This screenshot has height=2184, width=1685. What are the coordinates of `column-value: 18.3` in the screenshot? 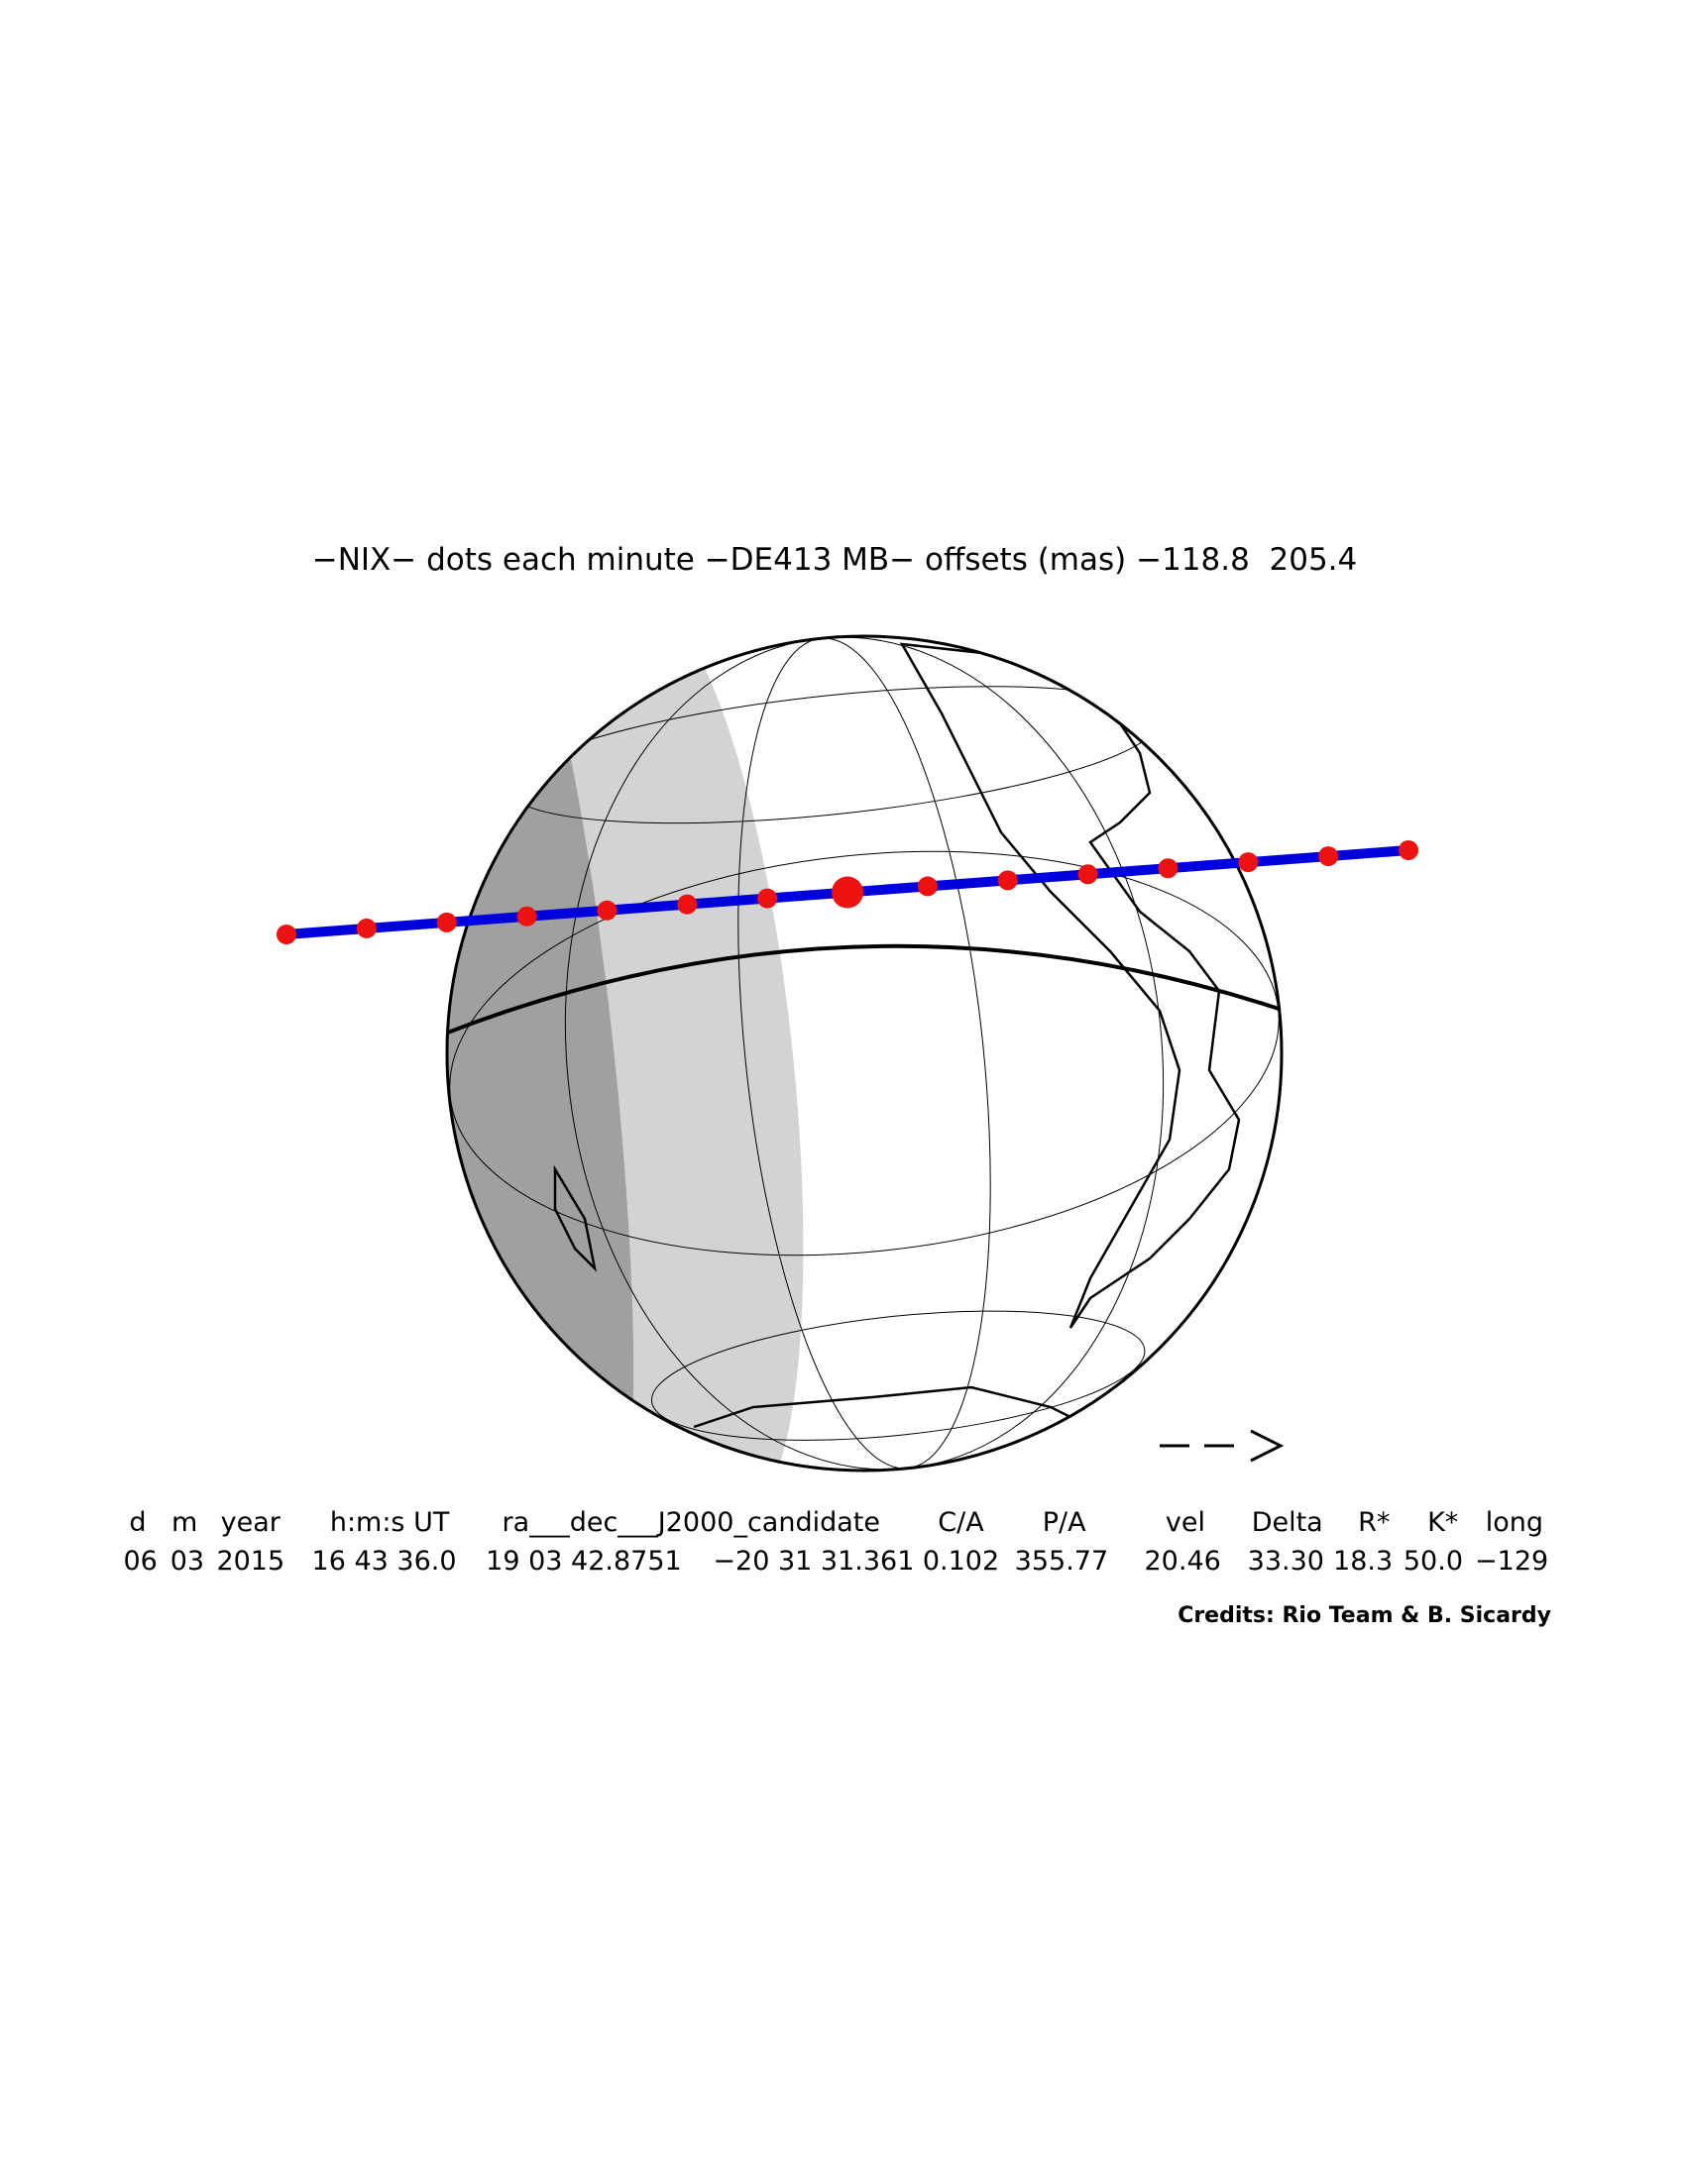 It's located at (1363, 1561).